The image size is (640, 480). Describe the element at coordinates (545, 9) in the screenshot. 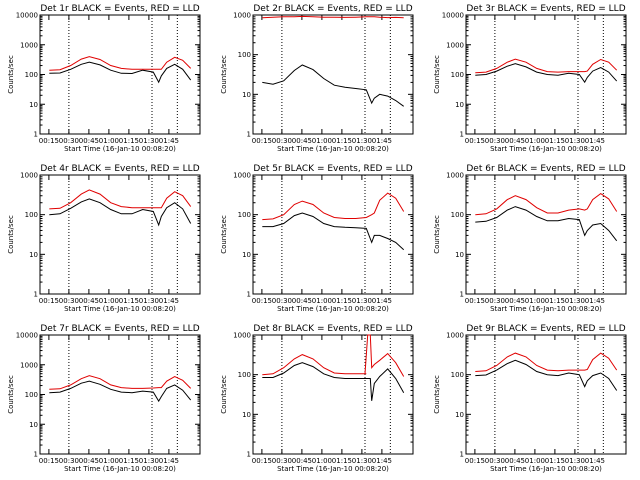

I see `panel-title: Det 3r BLACK = Events, RED = LLD` at that location.